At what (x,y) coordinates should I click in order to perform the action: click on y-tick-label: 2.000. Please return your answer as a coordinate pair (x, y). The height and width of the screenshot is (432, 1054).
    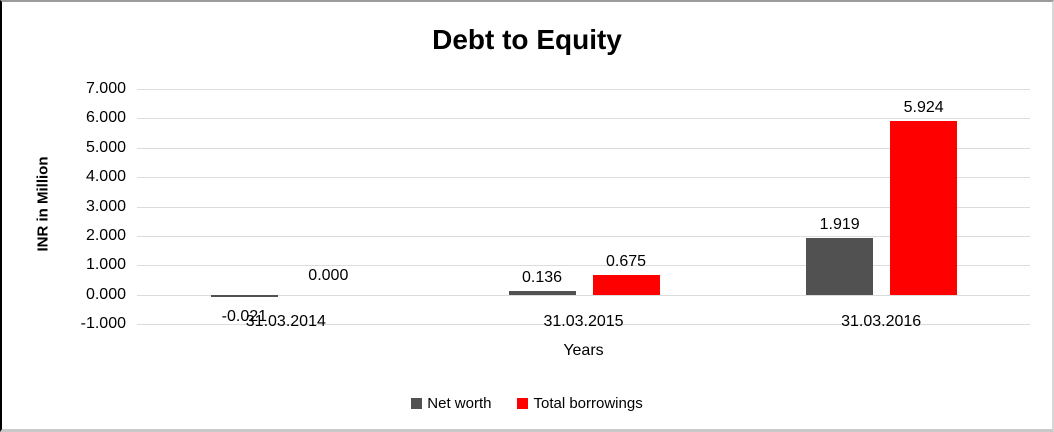
    Looking at the image, I should click on (105, 235).